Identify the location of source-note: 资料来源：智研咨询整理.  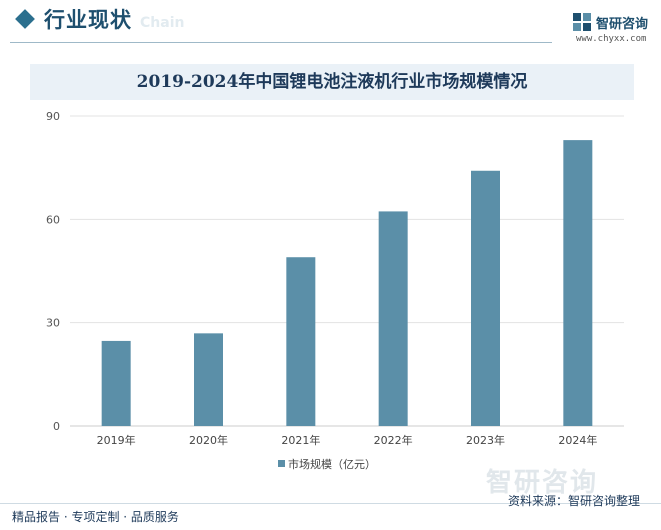
(574, 501).